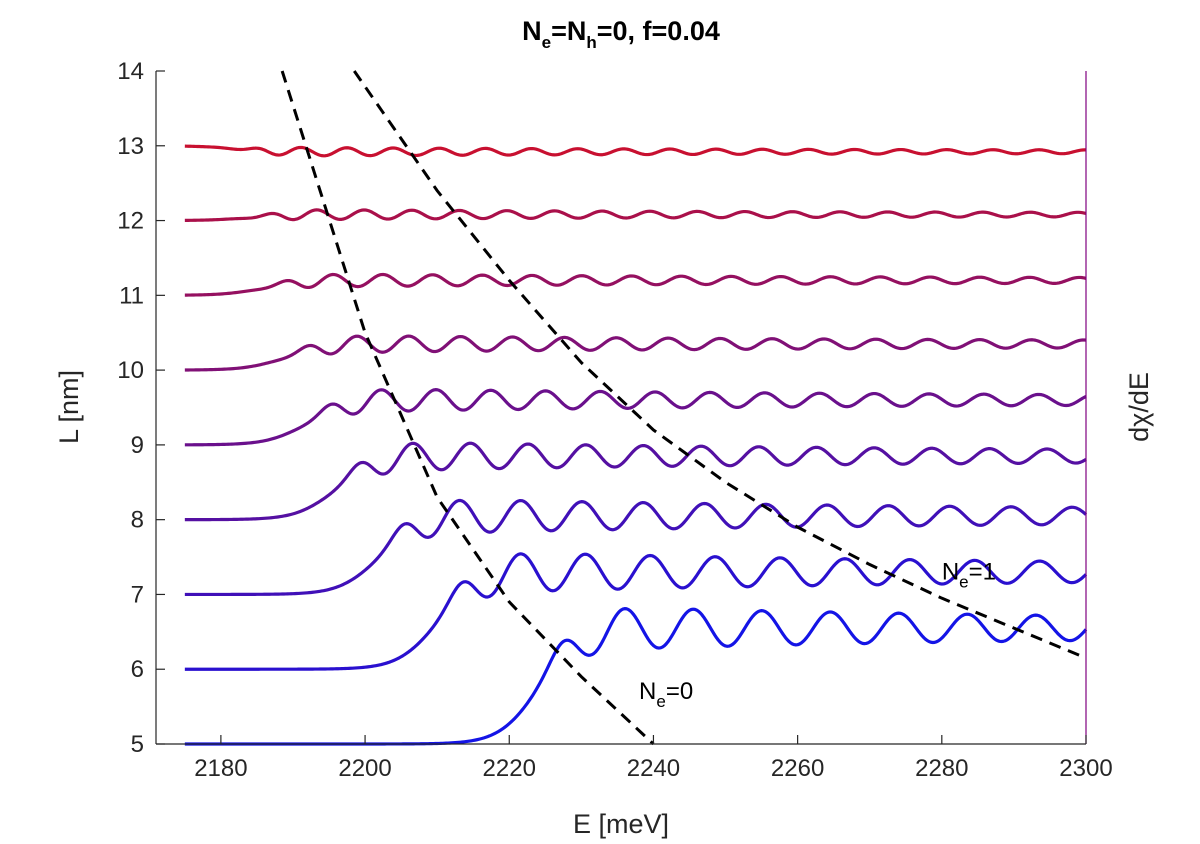 This screenshot has width=1200, height=844. Describe the element at coordinates (1139, 407) in the screenshot. I see `right-axis-label: dχ/dE` at that location.